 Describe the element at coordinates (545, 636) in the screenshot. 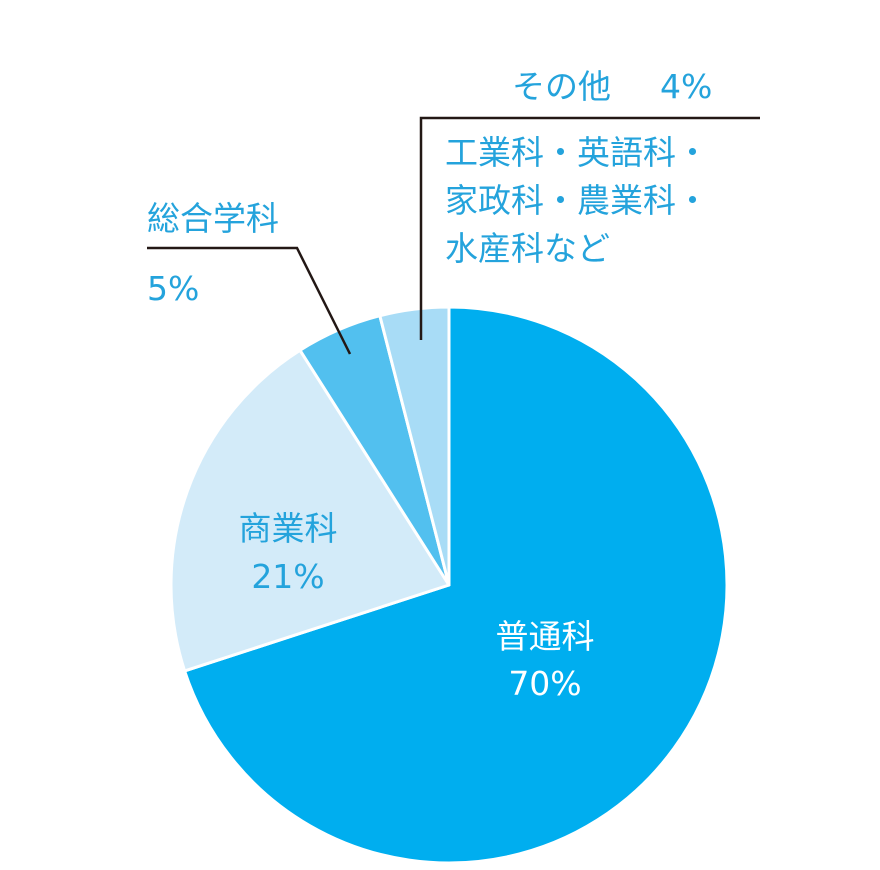

I see `slice-label-general: 普通科` at that location.